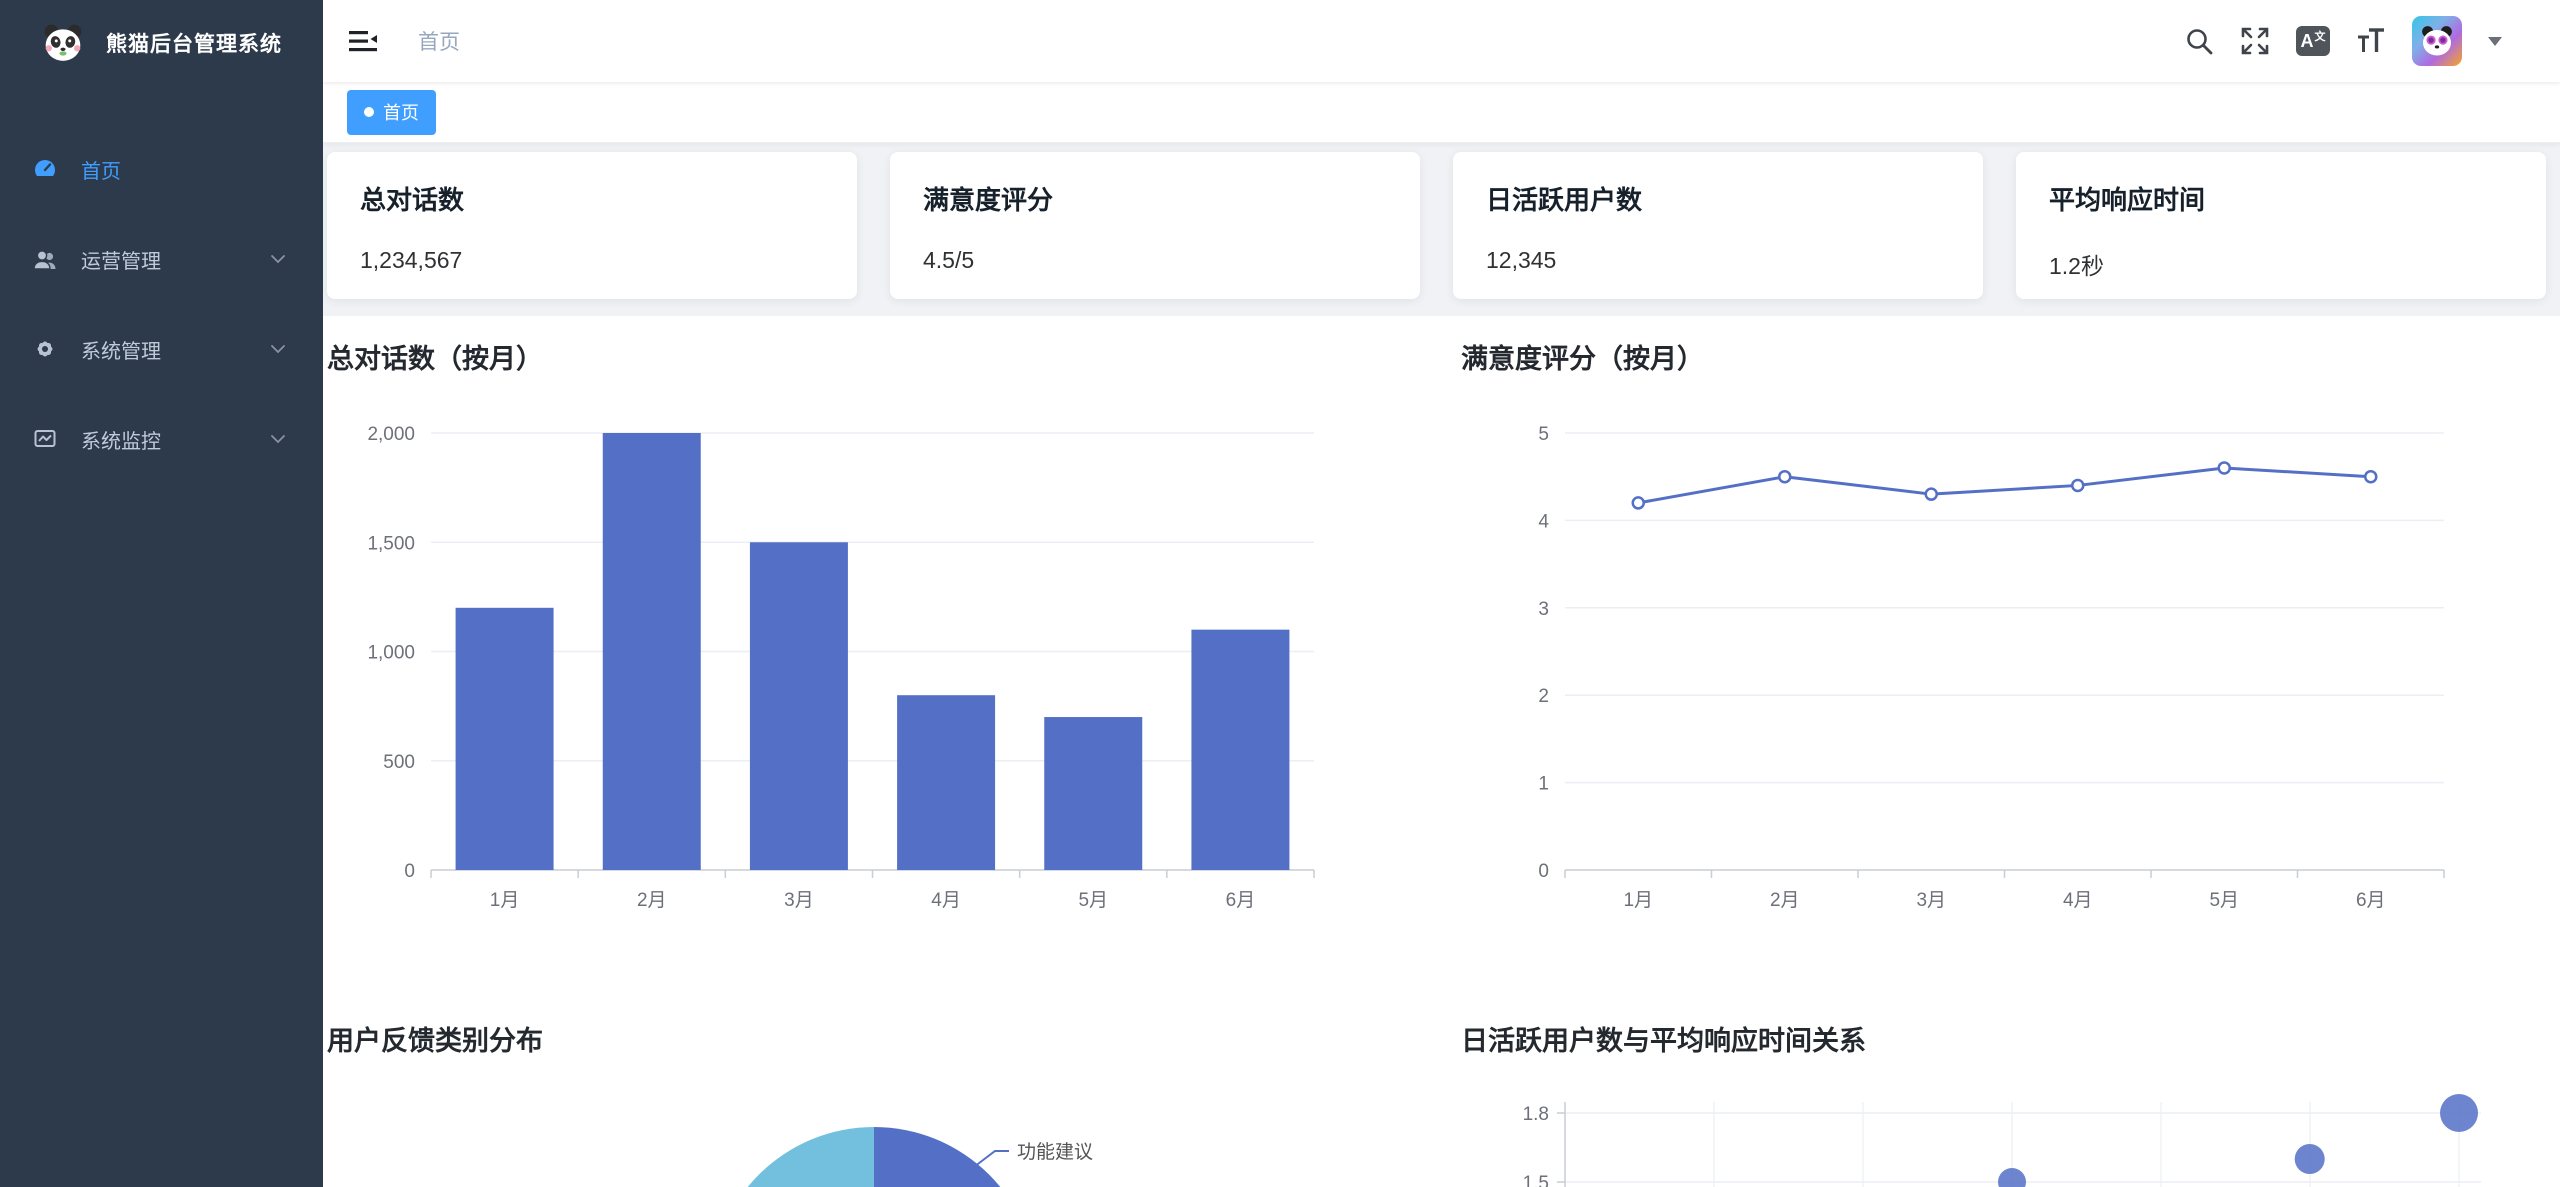 The height and width of the screenshot is (1187, 2560). What do you see at coordinates (435, 1041) in the screenshot?
I see `chart-title-feedback-distribution: 用户反馈类别分布` at bounding box center [435, 1041].